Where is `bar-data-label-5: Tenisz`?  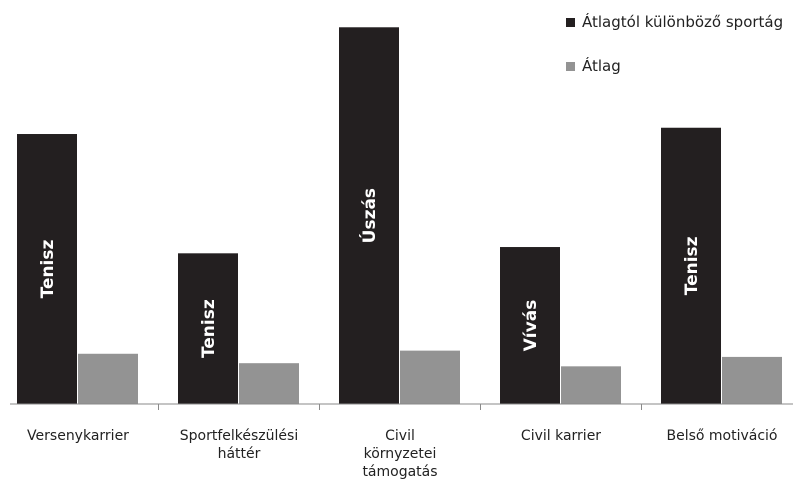
bar-data-label-5: Tenisz is located at coordinates (692, 265).